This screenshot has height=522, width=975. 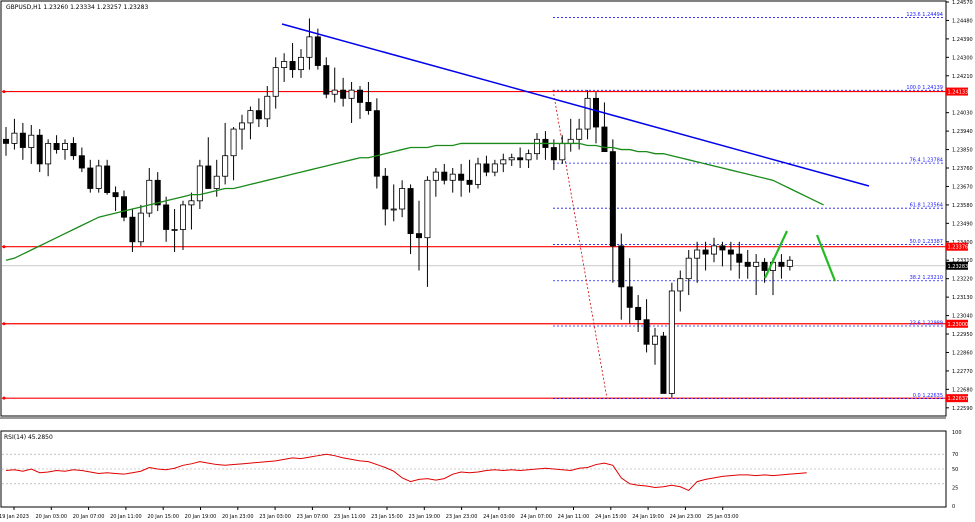 I want to click on price-axis-label: 1.23670, so click(x=962, y=187).